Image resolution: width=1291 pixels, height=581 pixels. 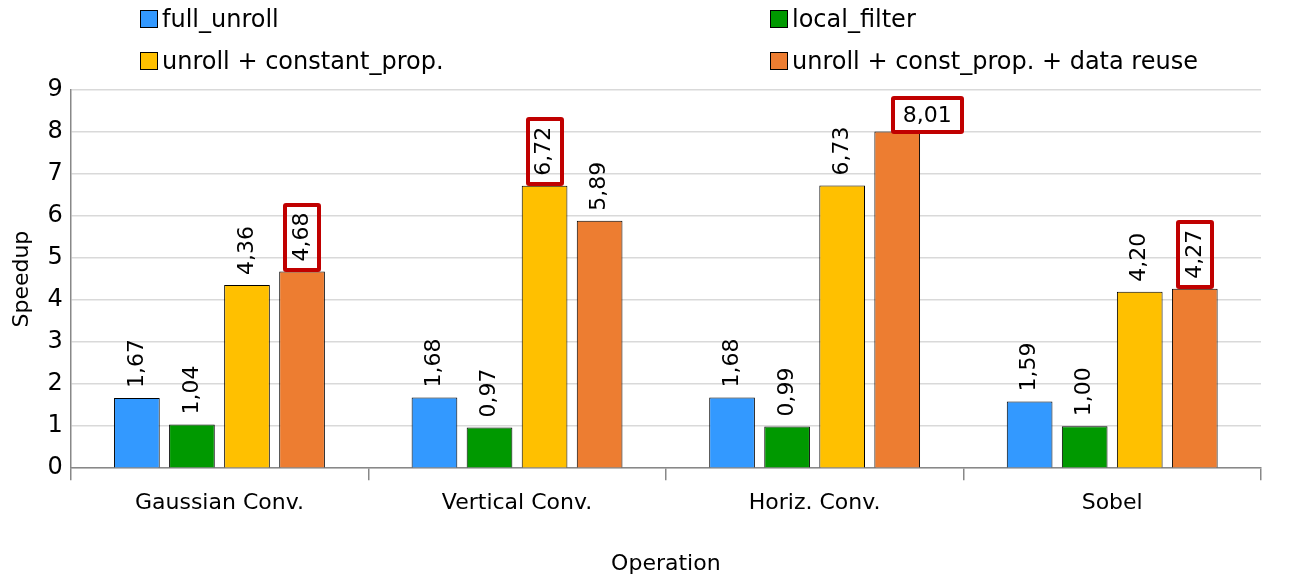 I want to click on x-tick-label: Sobel, so click(x=1112, y=502).